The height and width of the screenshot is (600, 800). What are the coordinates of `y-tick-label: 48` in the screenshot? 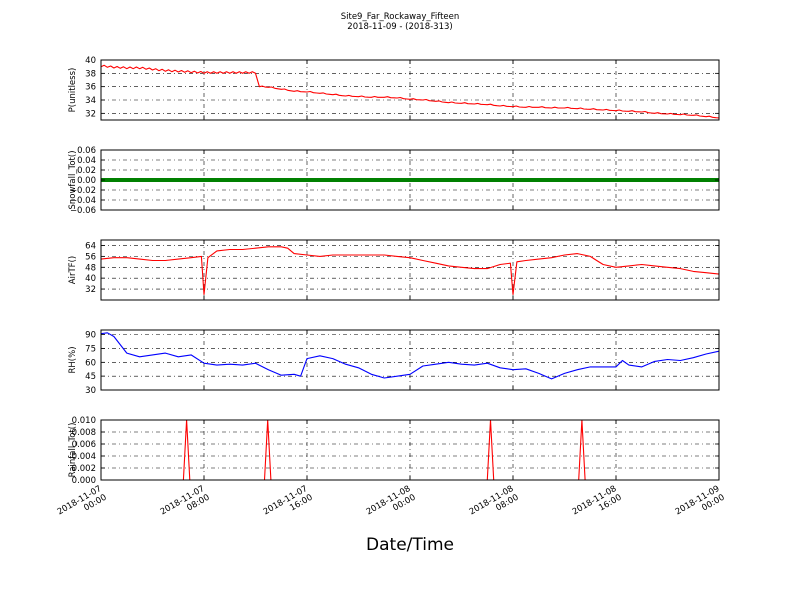 It's located at (90, 268).